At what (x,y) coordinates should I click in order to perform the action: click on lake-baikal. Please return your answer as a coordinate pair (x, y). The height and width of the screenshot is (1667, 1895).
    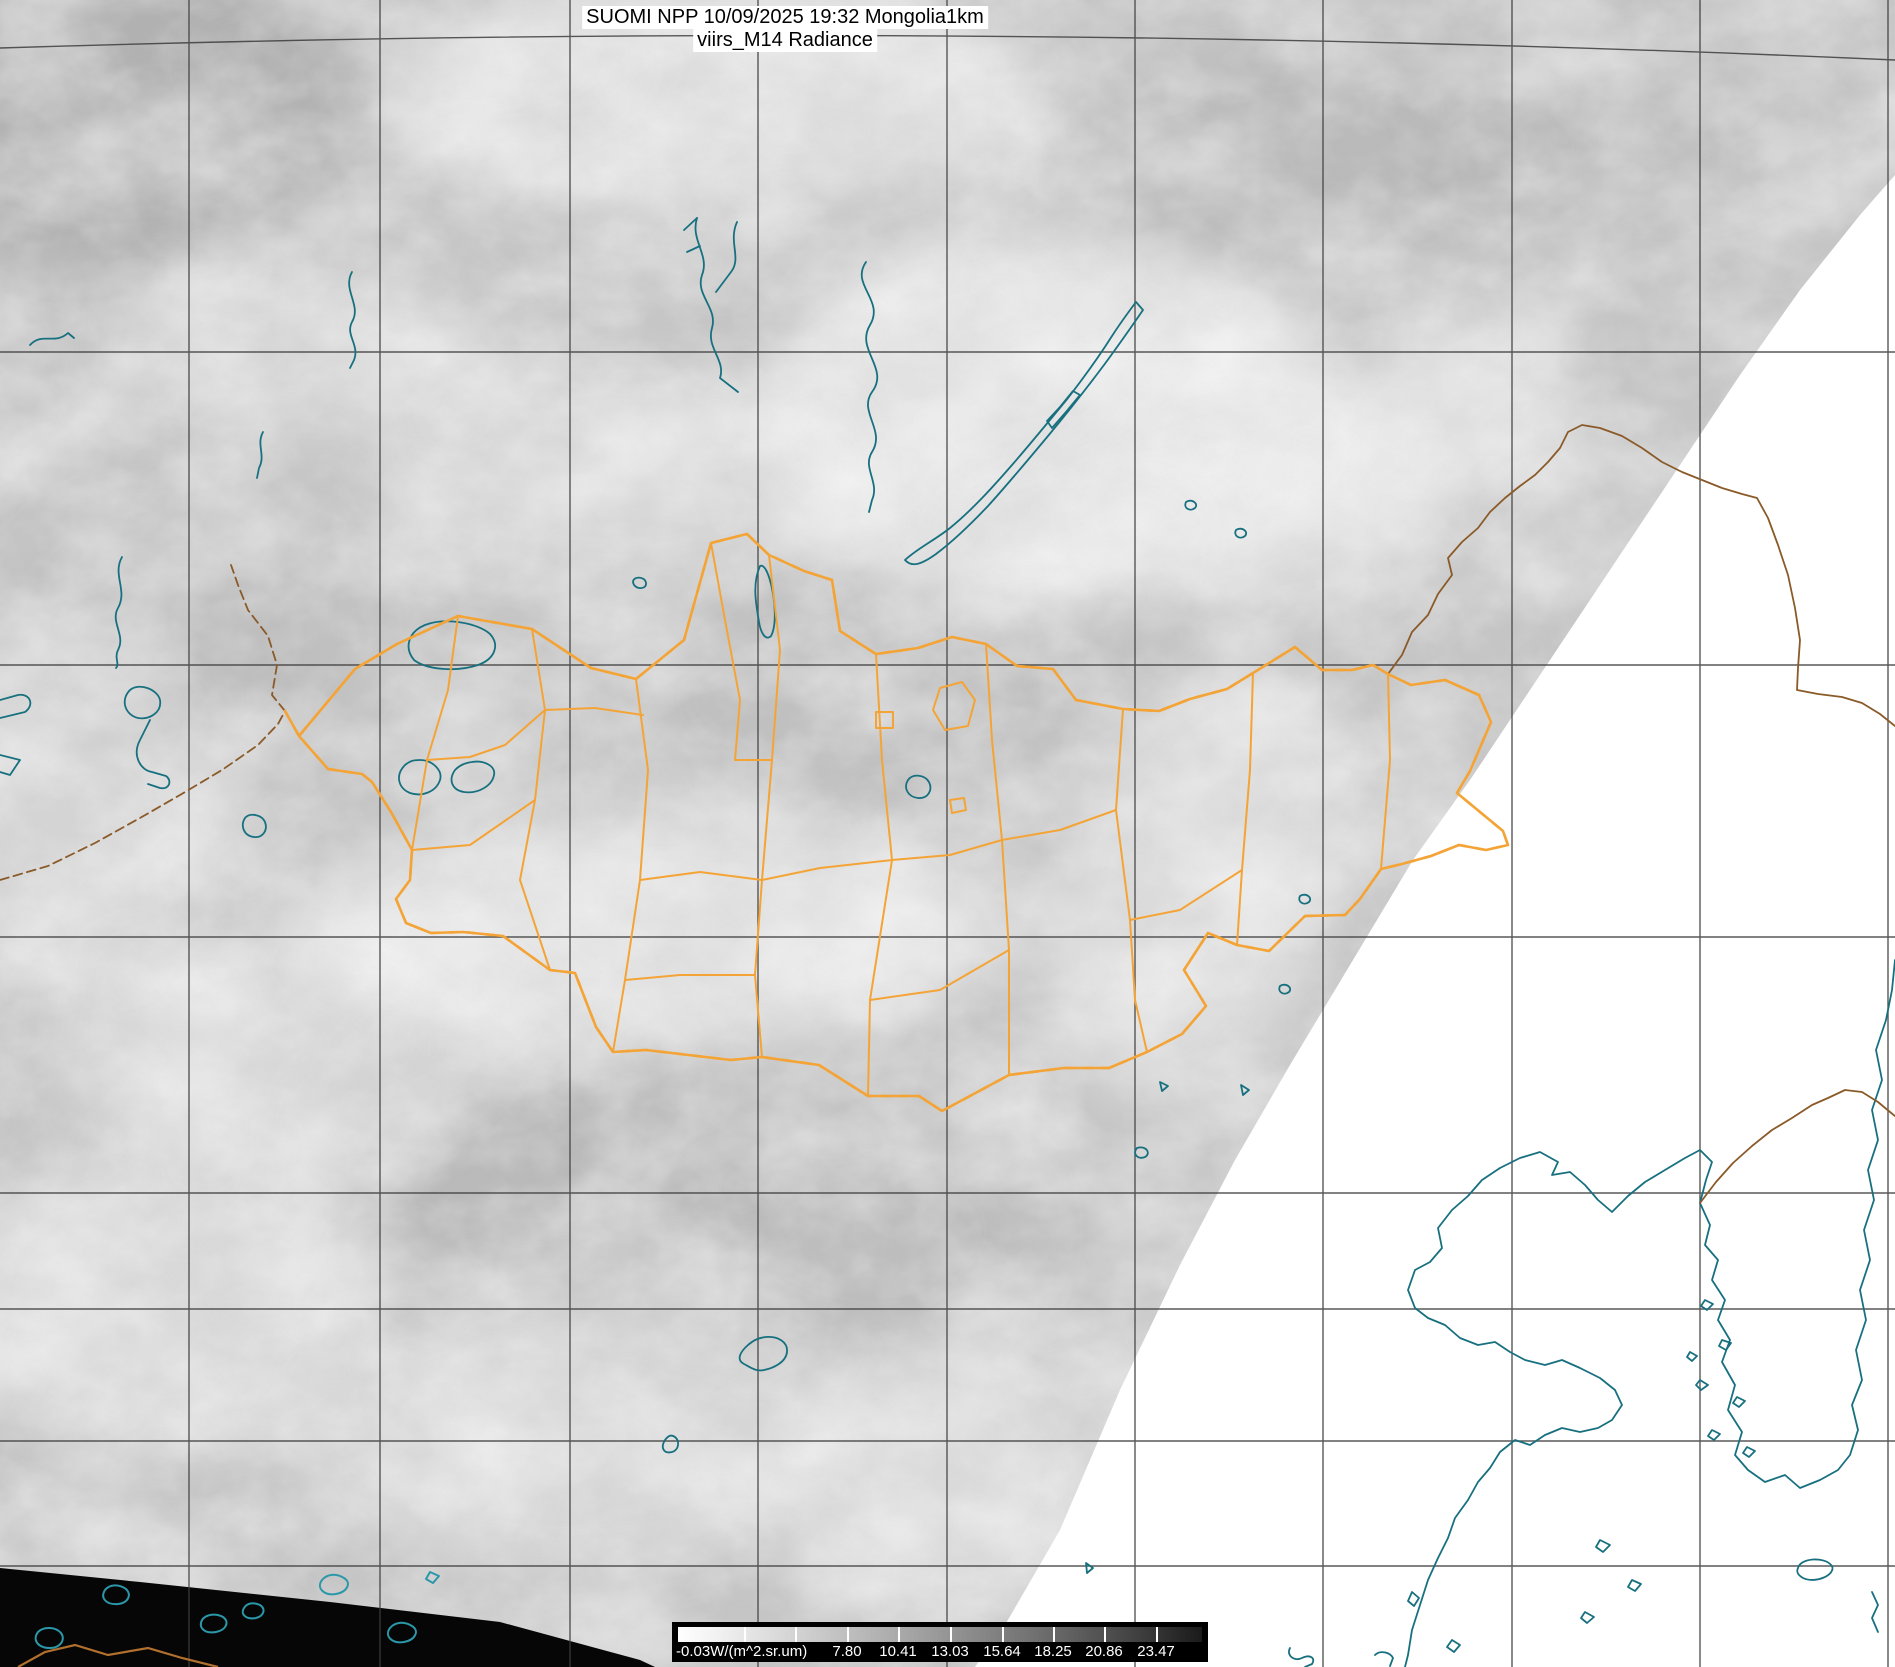
    Looking at the image, I should click on (1024, 433).